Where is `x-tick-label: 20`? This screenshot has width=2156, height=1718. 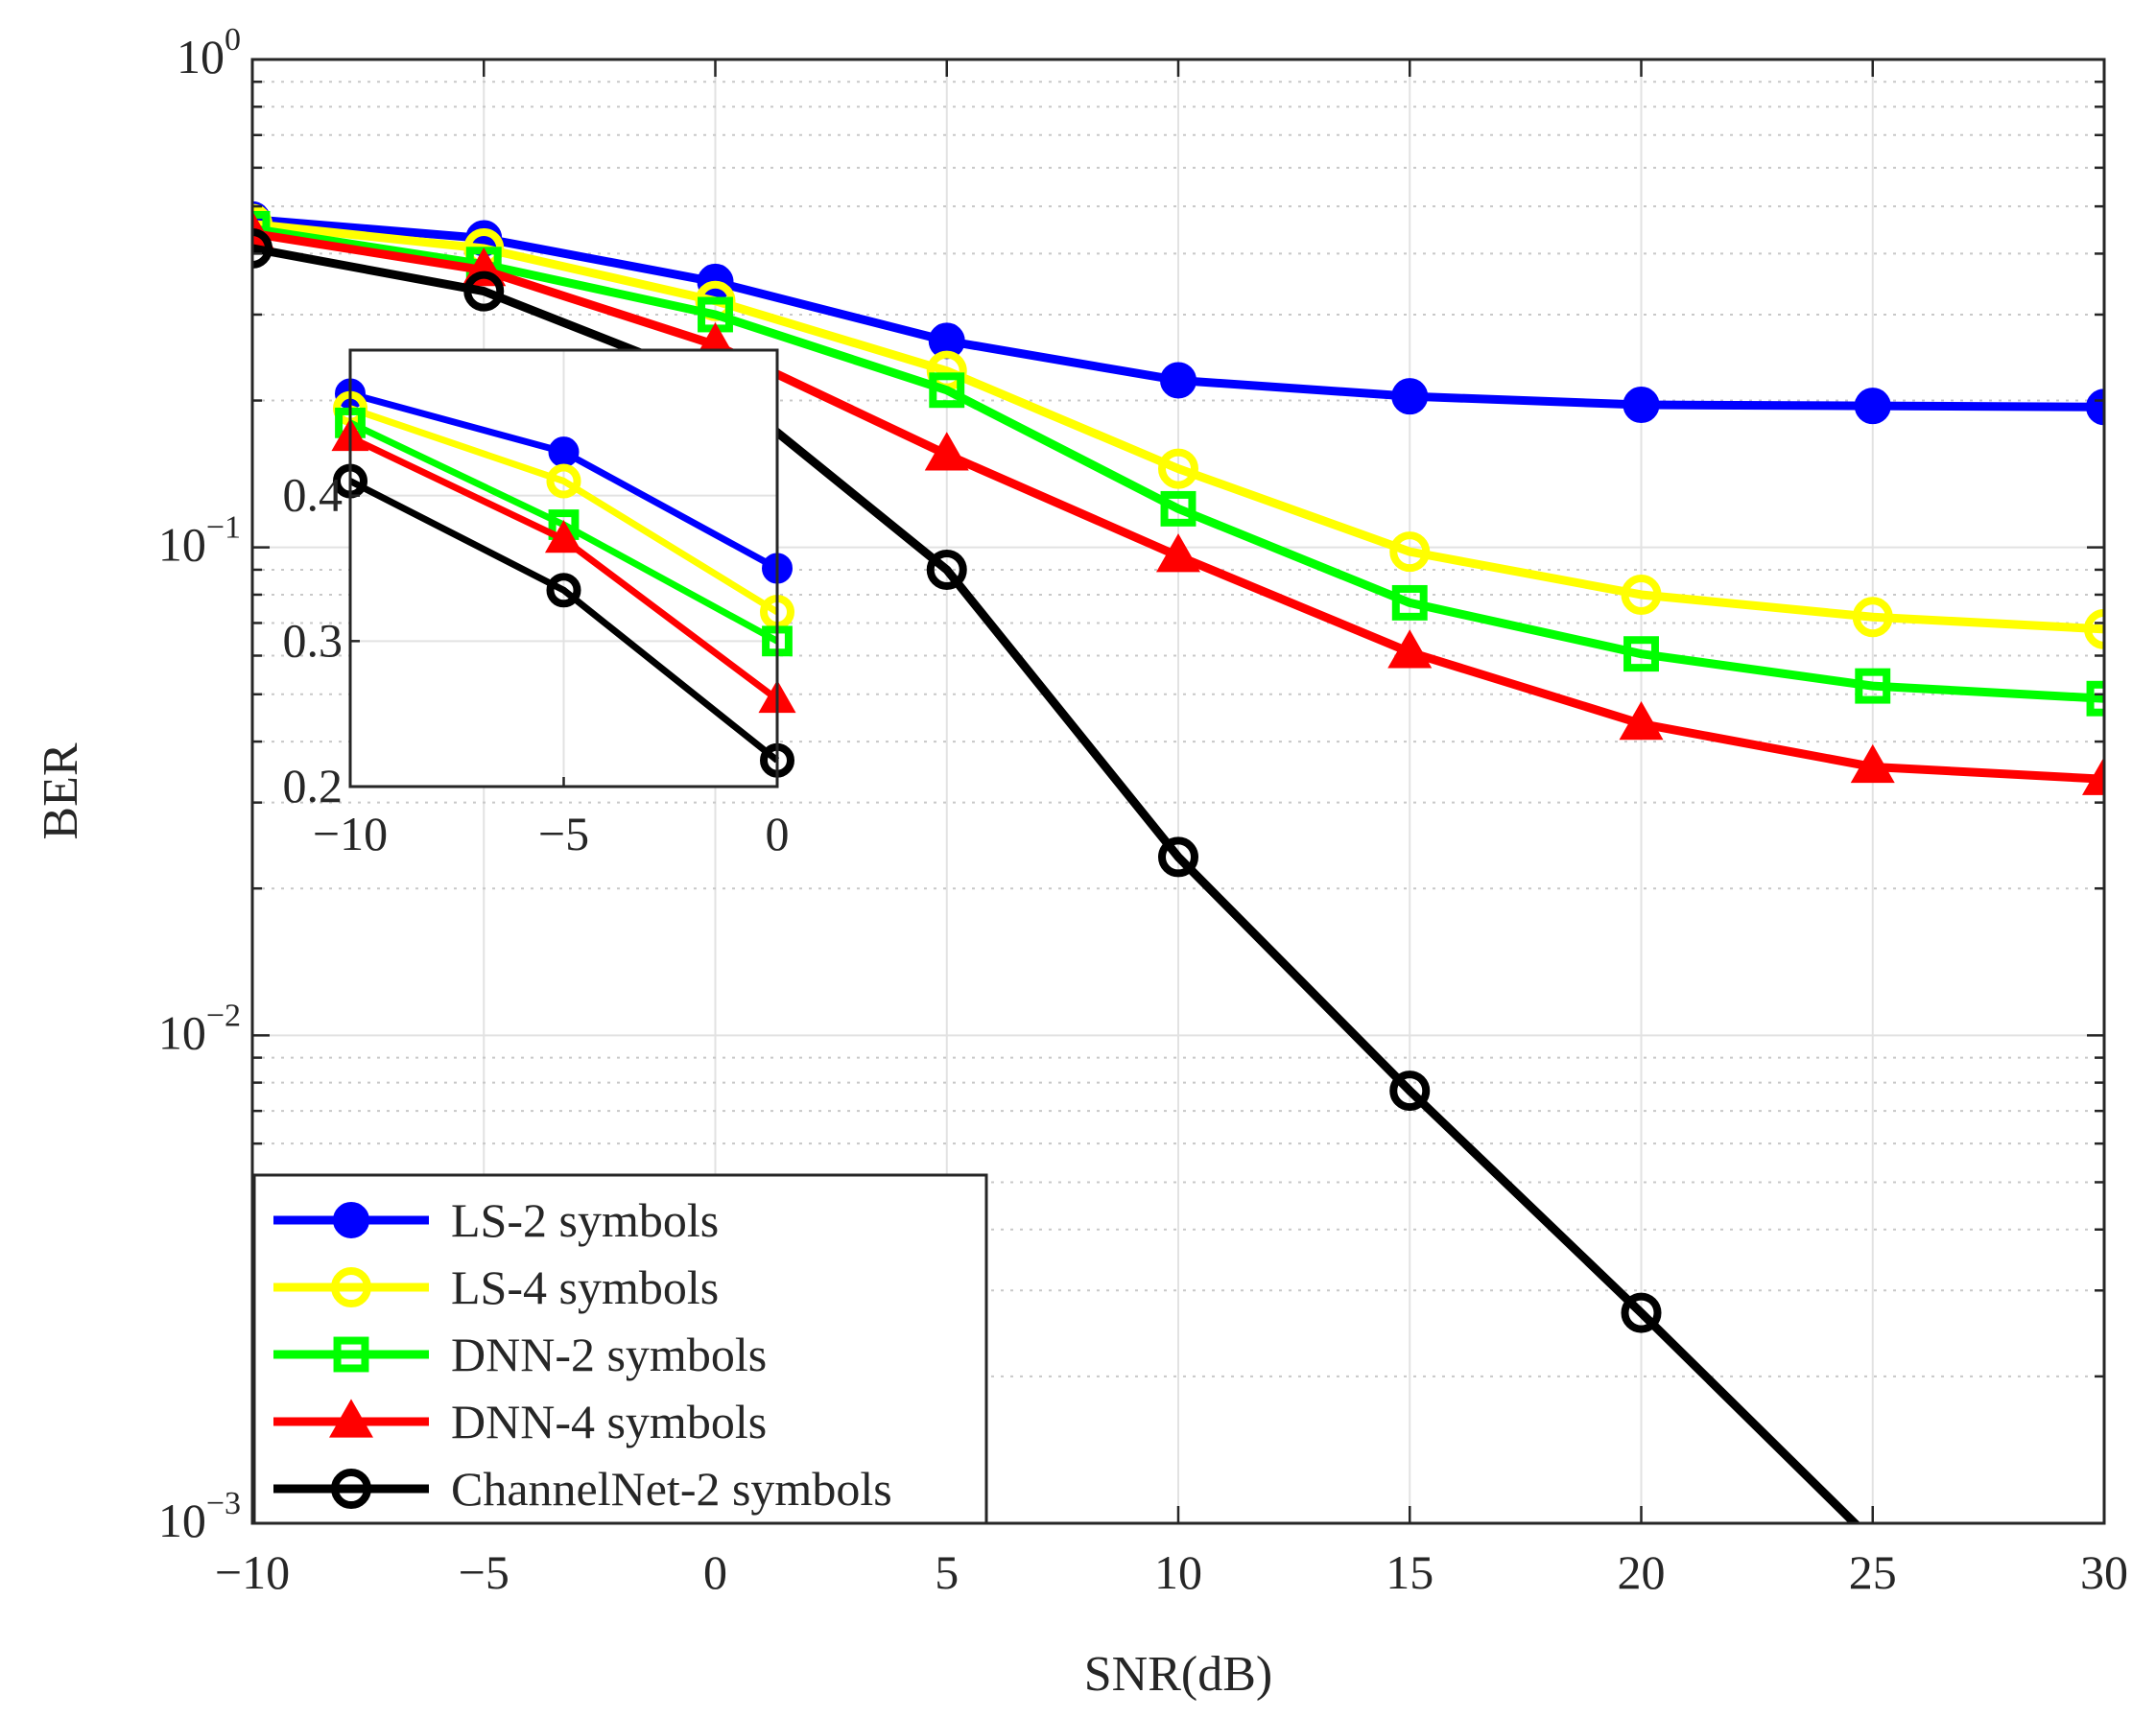
x-tick-label: 20 is located at coordinates (1642, 1572).